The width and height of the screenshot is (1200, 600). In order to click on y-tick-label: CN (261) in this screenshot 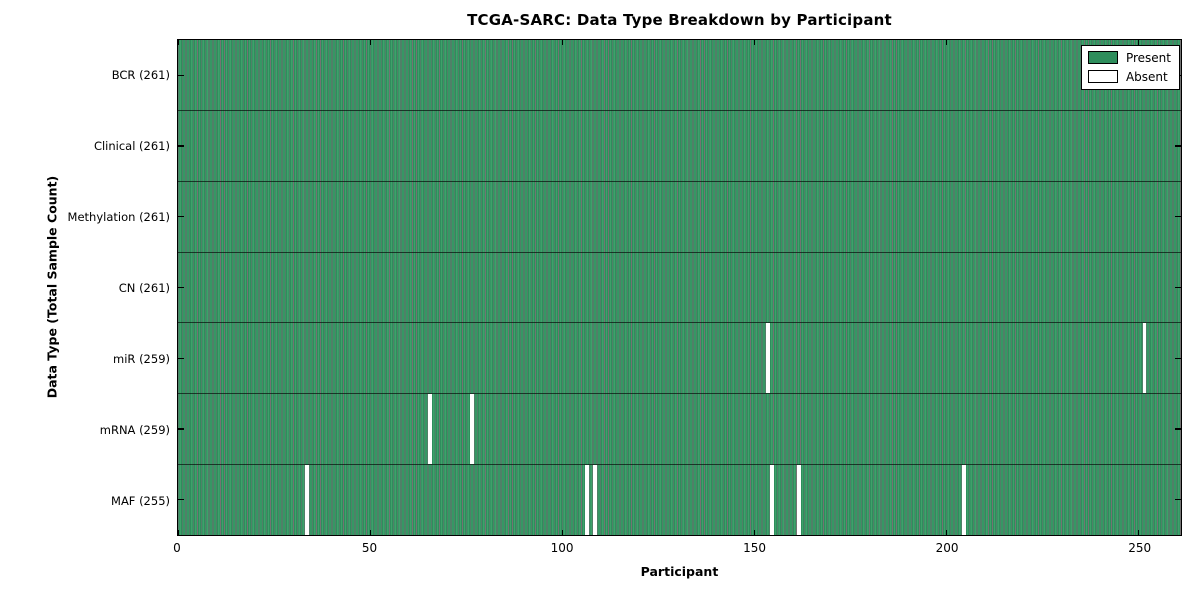, I will do `click(144, 287)`.